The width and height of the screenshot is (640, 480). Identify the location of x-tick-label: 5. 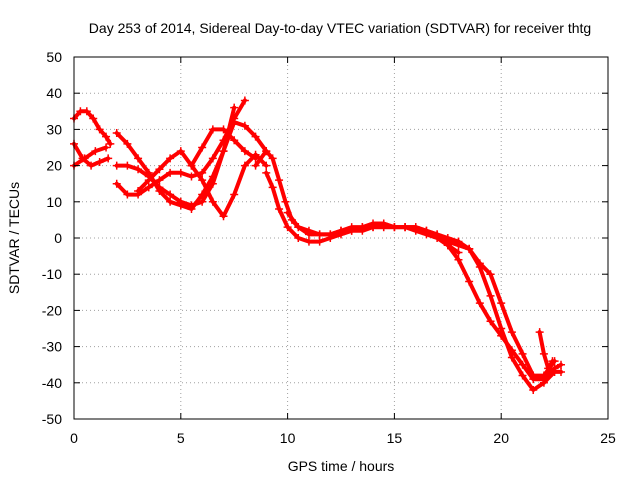
(181, 438).